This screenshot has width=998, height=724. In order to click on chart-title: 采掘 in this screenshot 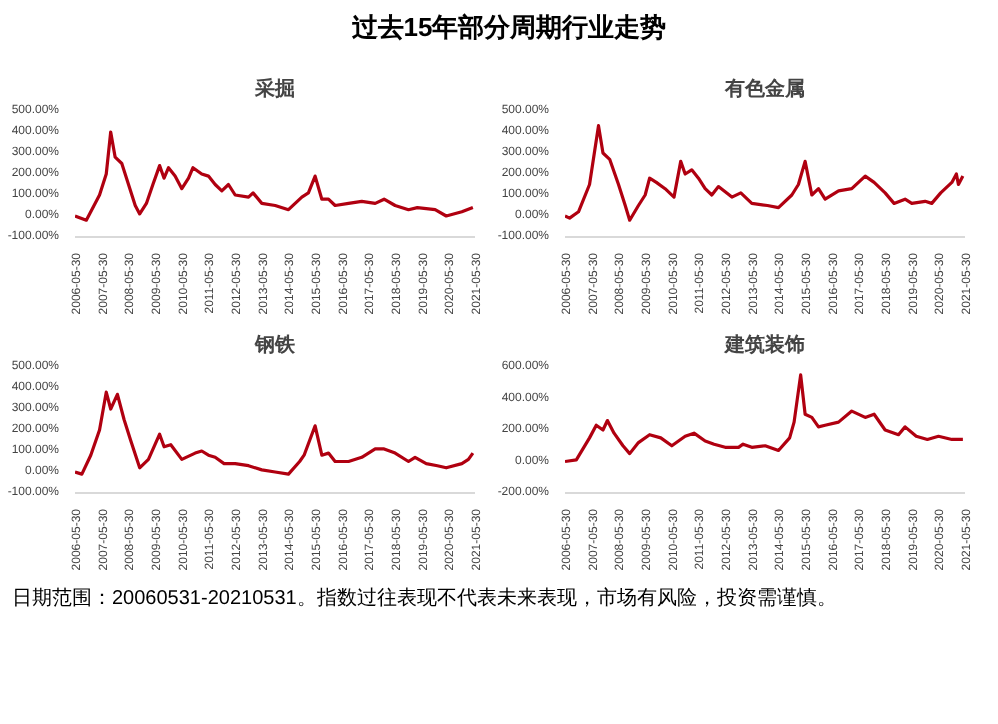, I will do `click(274, 89)`.